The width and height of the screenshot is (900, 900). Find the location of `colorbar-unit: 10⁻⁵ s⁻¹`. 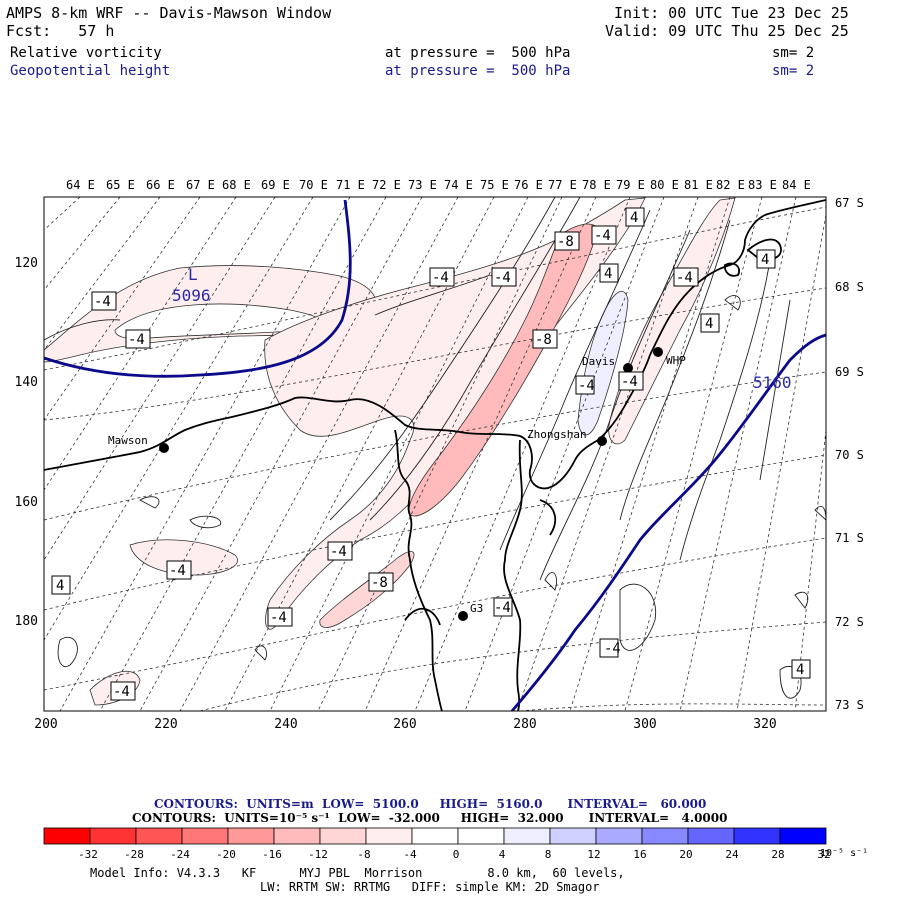

colorbar-unit: 10⁻⁵ s⁻¹ is located at coordinates (844, 853).